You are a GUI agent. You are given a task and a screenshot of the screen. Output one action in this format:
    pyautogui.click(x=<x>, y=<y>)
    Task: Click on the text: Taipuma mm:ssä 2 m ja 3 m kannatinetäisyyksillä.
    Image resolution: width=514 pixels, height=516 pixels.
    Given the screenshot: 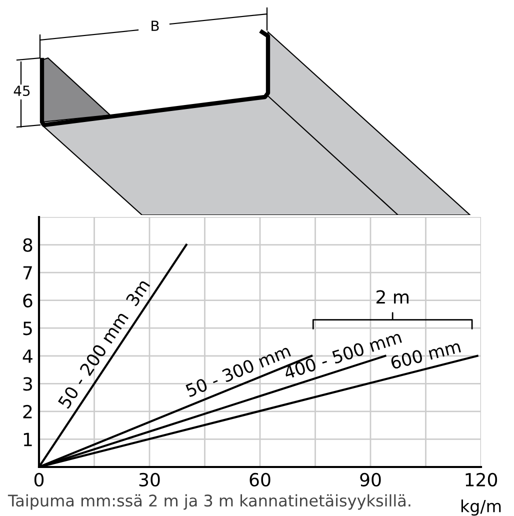 What is the action you would take?
    pyautogui.click(x=209, y=502)
    